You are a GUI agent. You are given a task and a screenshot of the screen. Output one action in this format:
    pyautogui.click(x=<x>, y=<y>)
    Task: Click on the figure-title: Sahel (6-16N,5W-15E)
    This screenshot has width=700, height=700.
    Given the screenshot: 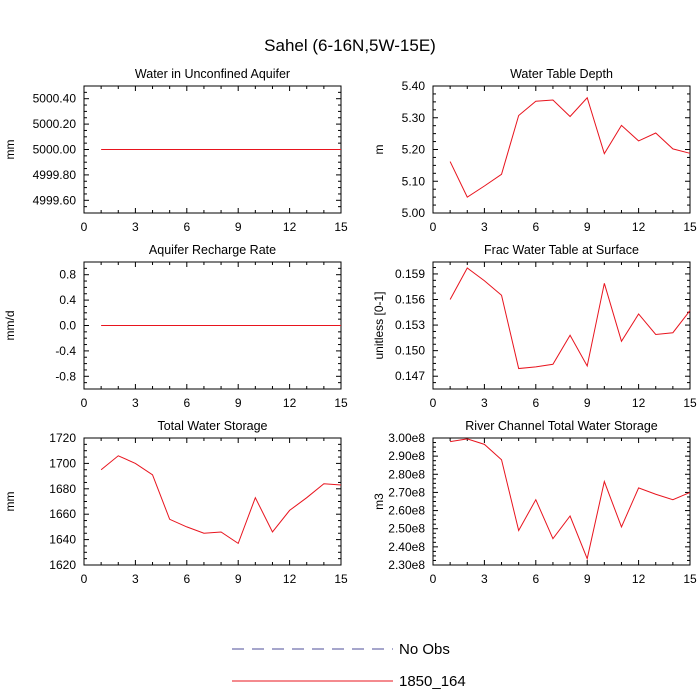 What is the action you would take?
    pyautogui.click(x=350, y=45)
    